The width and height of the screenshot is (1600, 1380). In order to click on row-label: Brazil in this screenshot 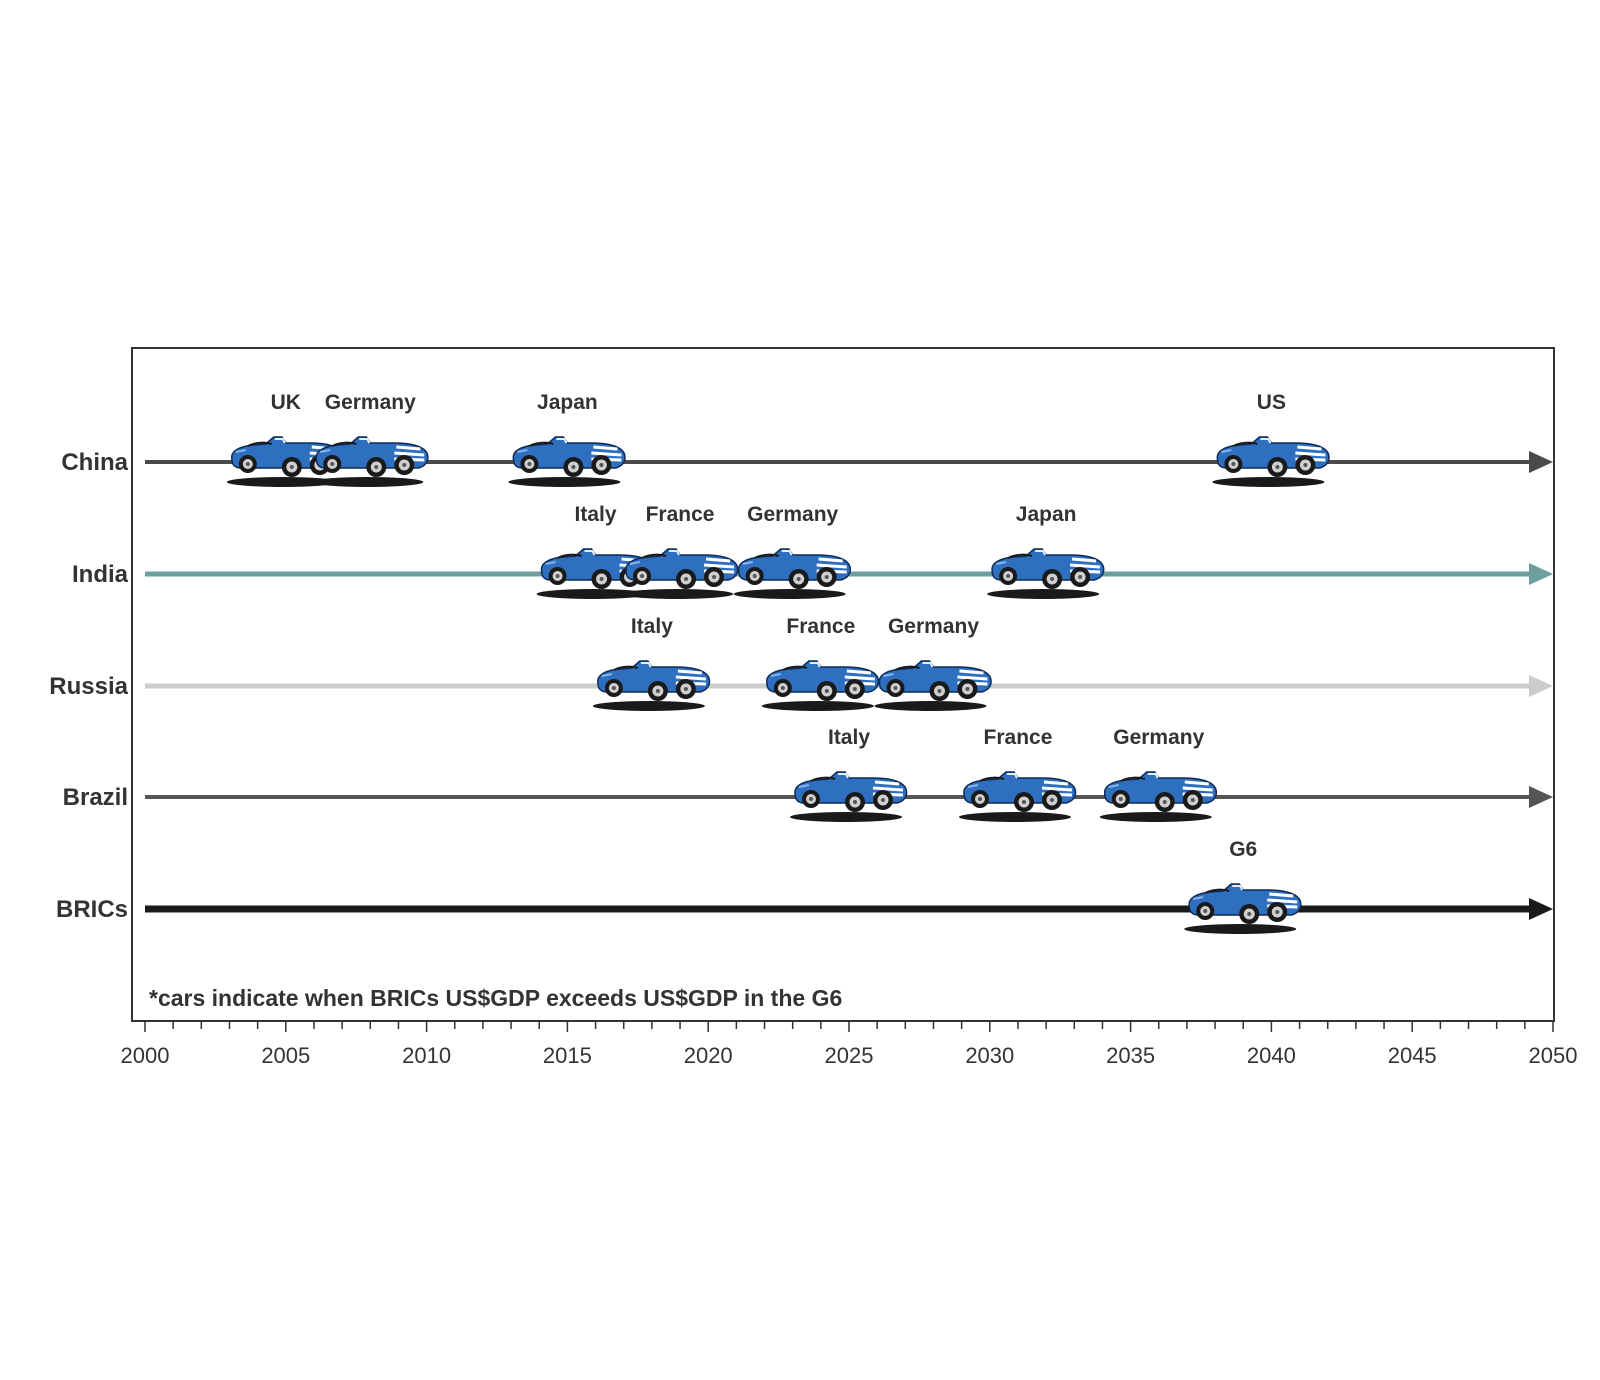, I will do `click(95, 797)`.